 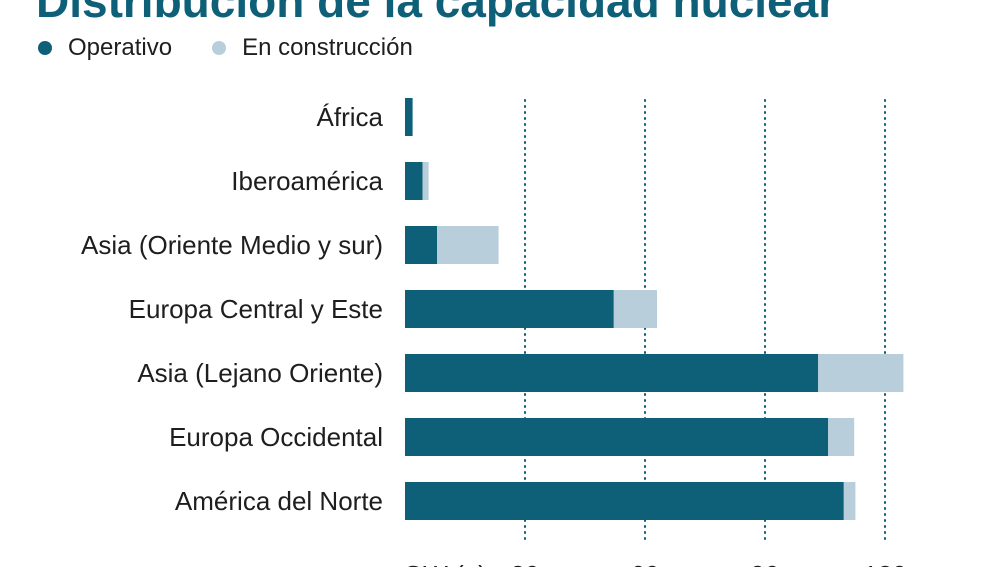 What do you see at coordinates (765, 563) in the screenshot?
I see `tick-label-90: 90` at bounding box center [765, 563].